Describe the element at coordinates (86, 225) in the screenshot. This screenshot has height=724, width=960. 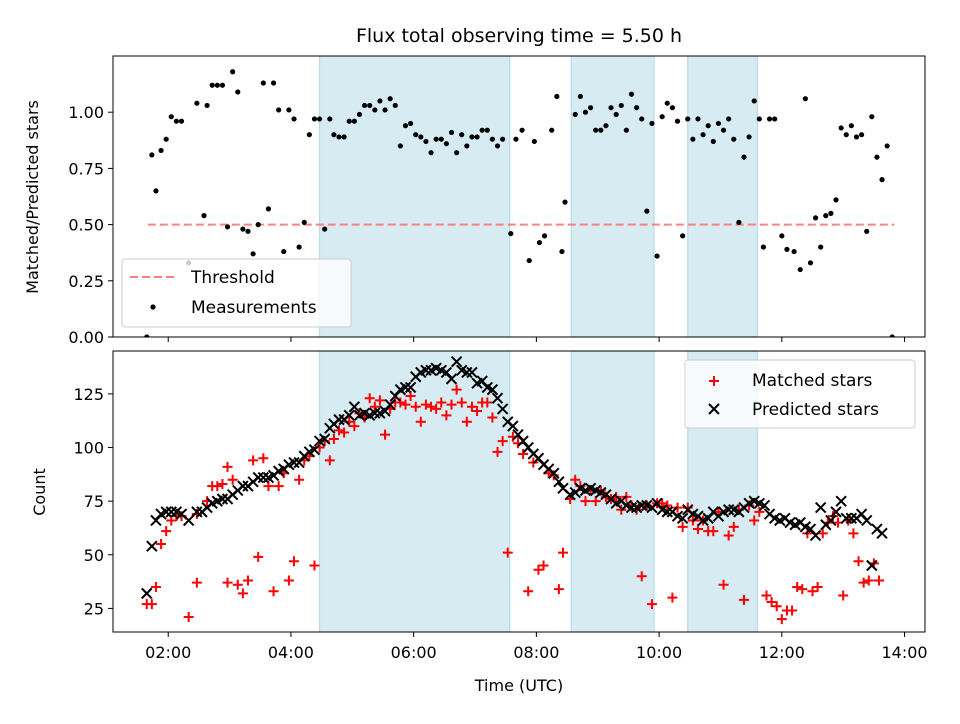
I see `top-y-tick-label: 0.50` at that location.